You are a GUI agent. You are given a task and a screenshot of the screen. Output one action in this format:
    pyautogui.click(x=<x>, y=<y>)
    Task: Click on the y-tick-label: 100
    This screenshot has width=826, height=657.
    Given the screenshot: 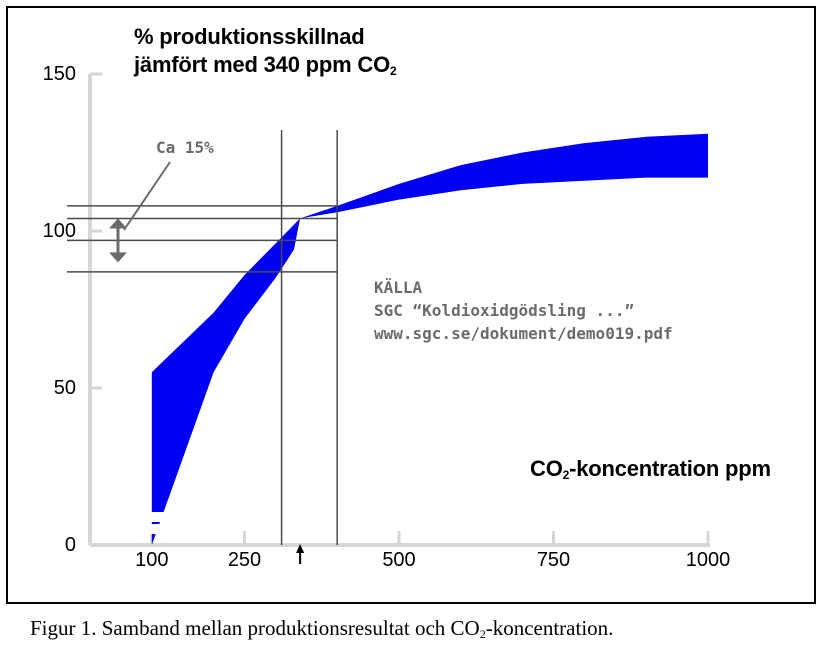 What is the action you would take?
    pyautogui.click(x=59, y=231)
    